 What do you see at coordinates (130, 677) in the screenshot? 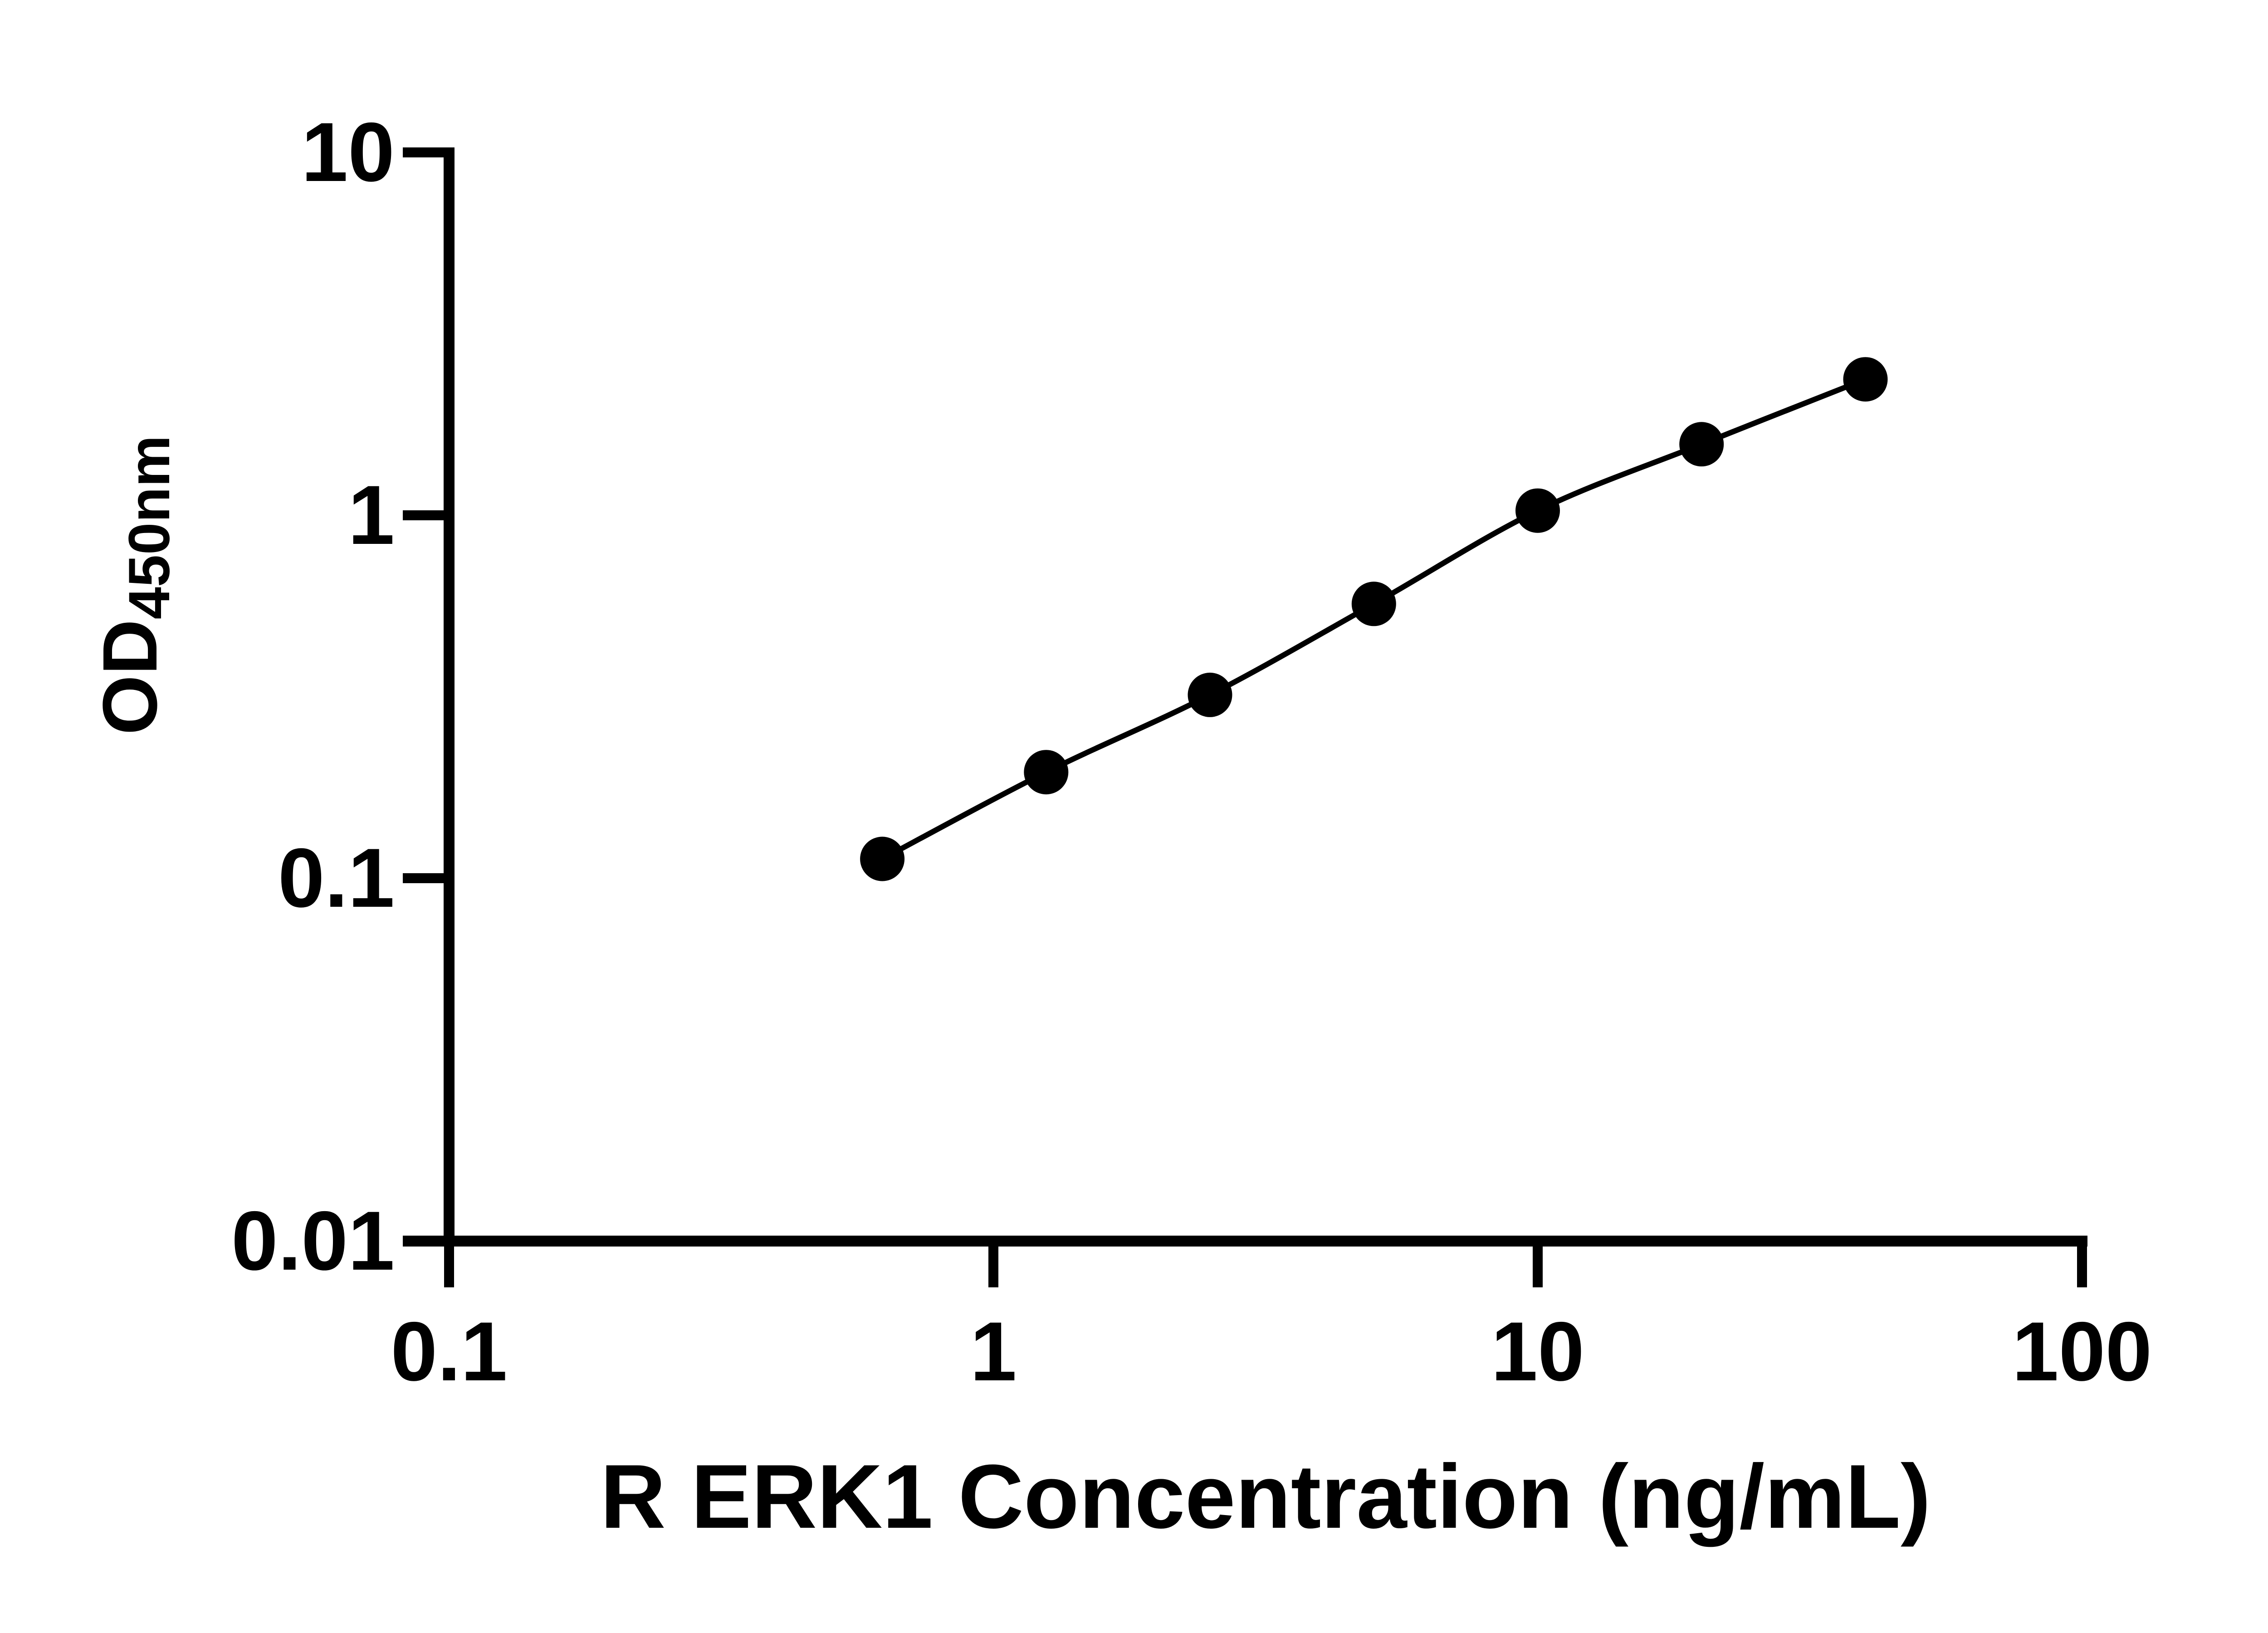
I see `y-axis-title-main: OD` at bounding box center [130, 677].